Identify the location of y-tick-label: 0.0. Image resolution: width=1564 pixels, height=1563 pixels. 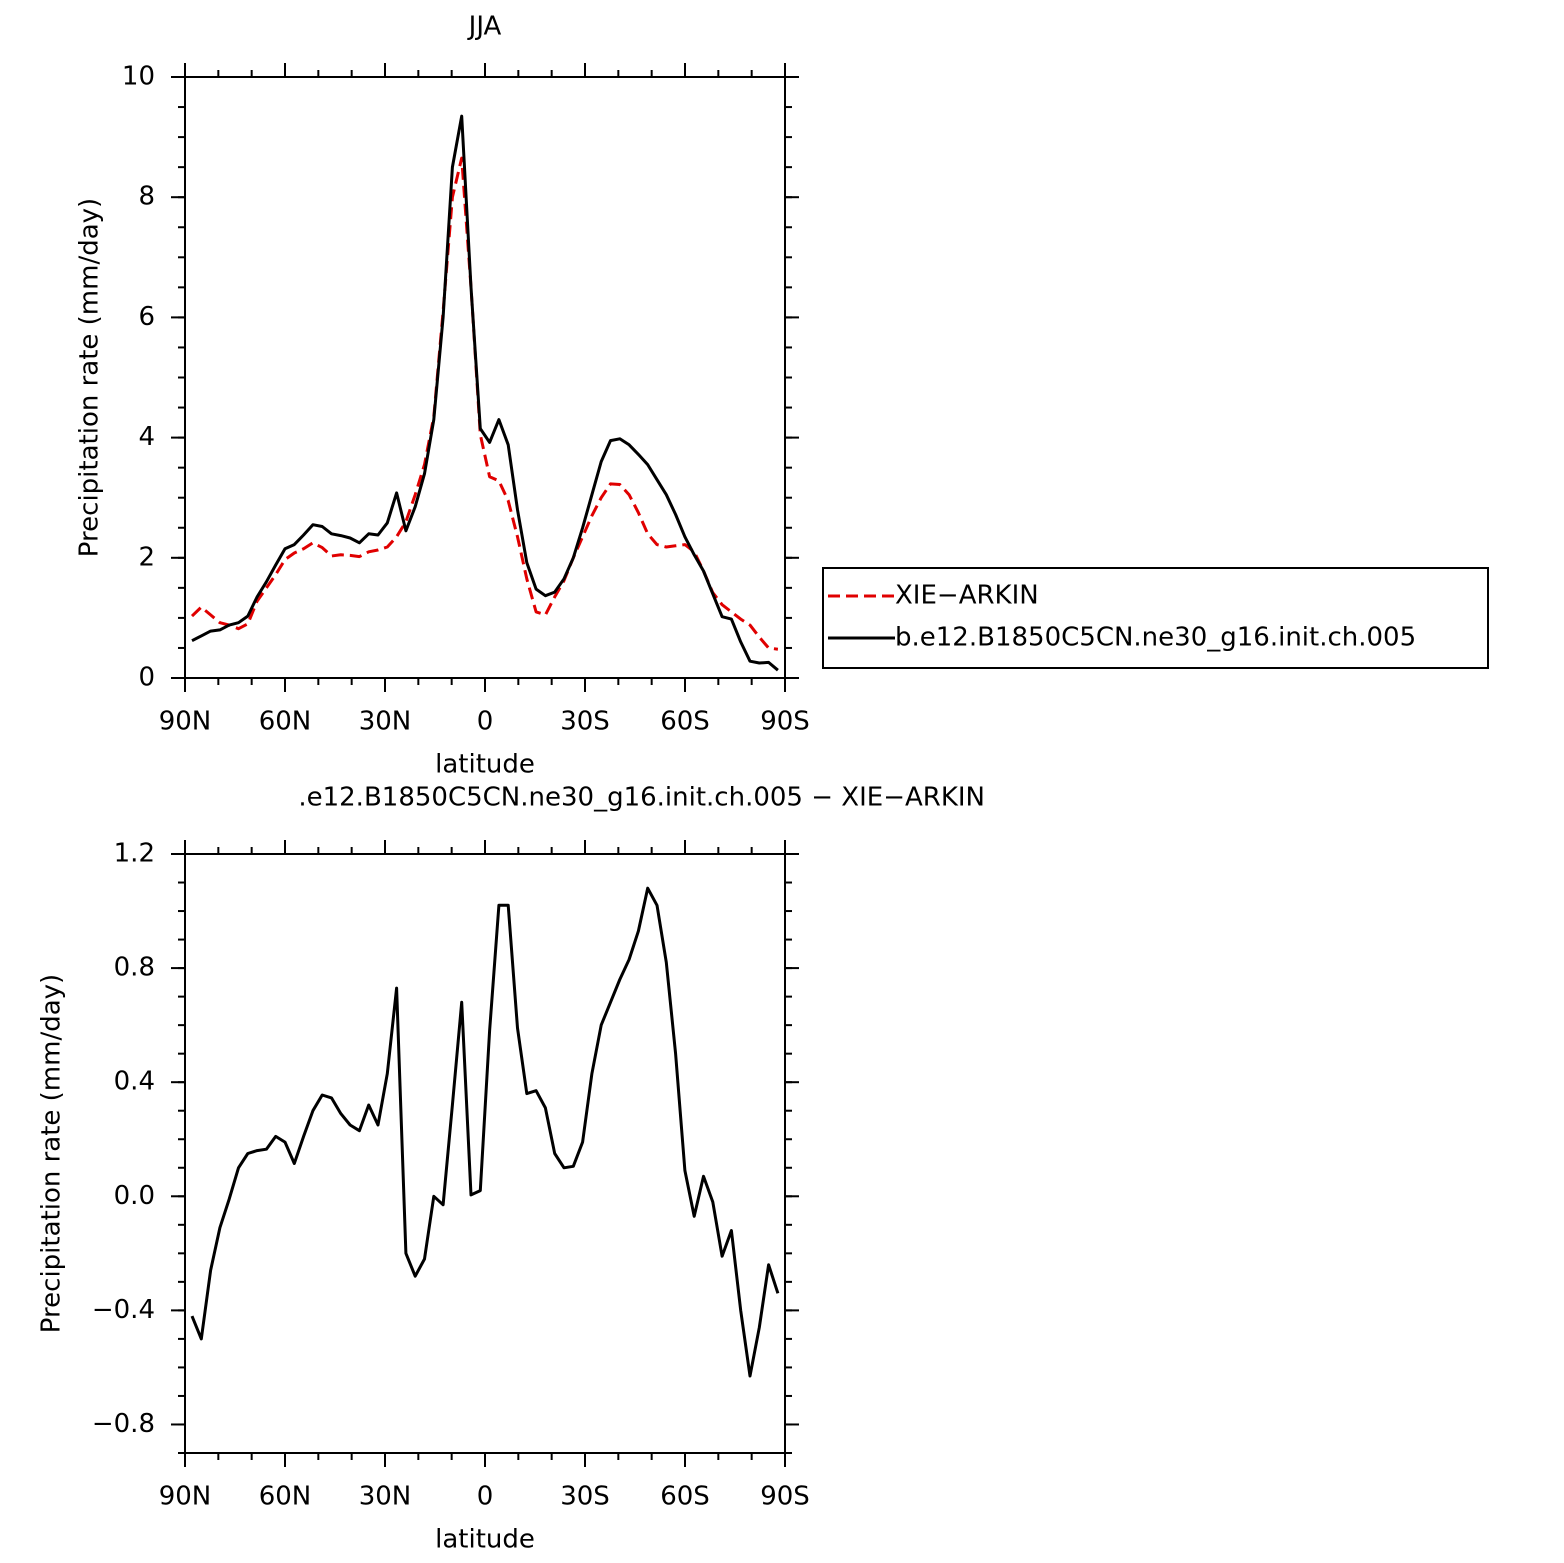
(134, 1196).